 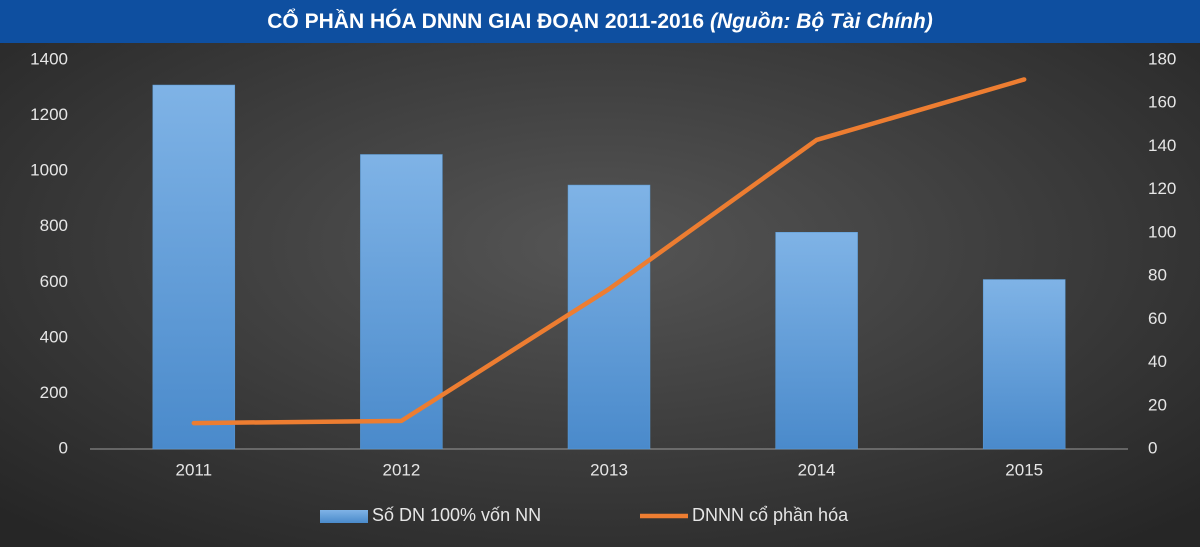 What do you see at coordinates (1162, 145) in the screenshot?
I see `y2-tick-label: 140` at bounding box center [1162, 145].